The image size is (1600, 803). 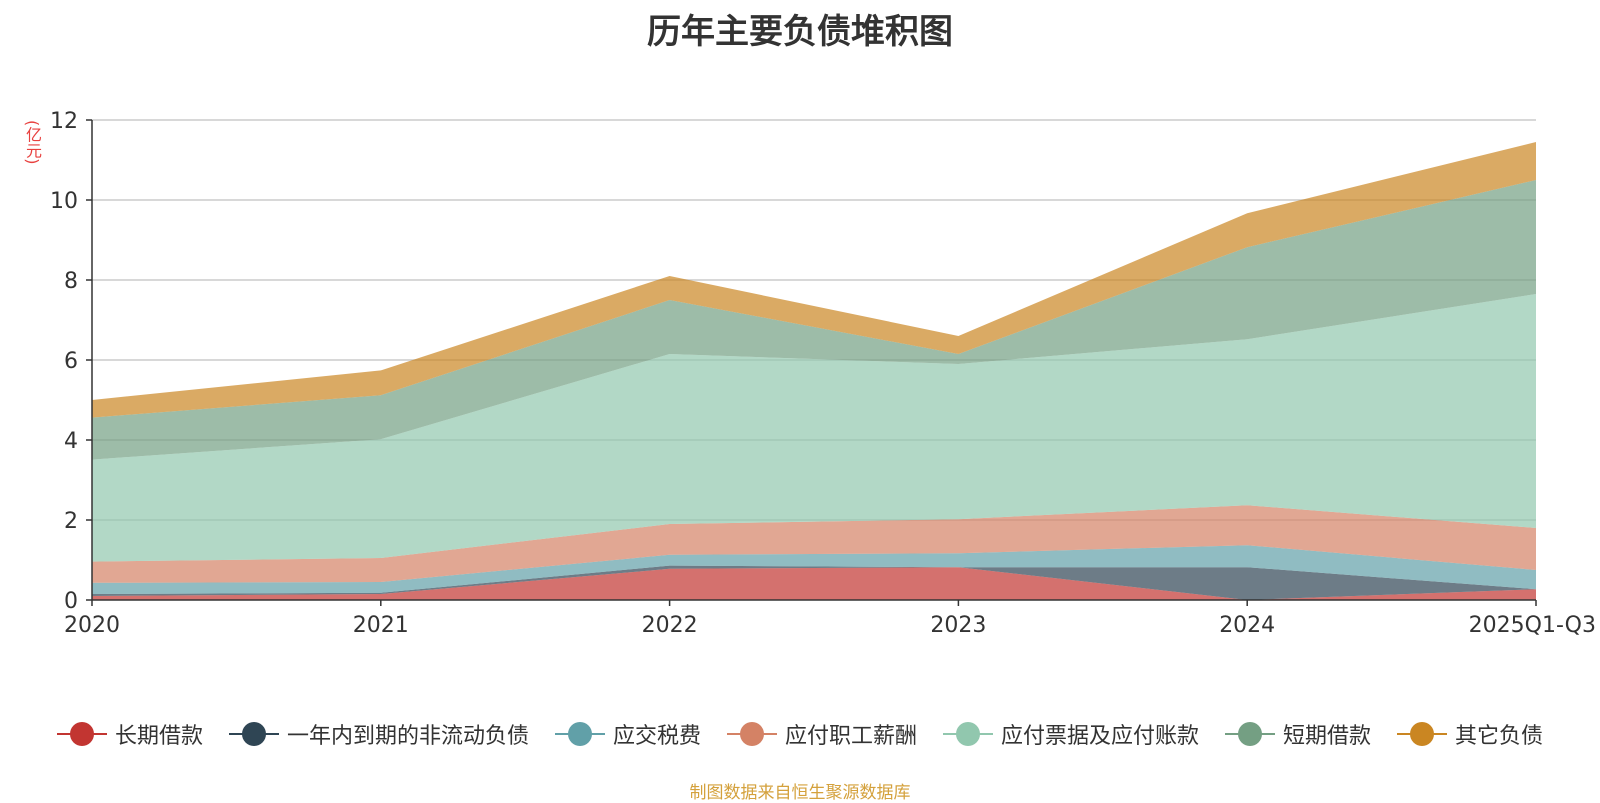 I want to click on y-tick-label: 8, so click(x=71, y=281).